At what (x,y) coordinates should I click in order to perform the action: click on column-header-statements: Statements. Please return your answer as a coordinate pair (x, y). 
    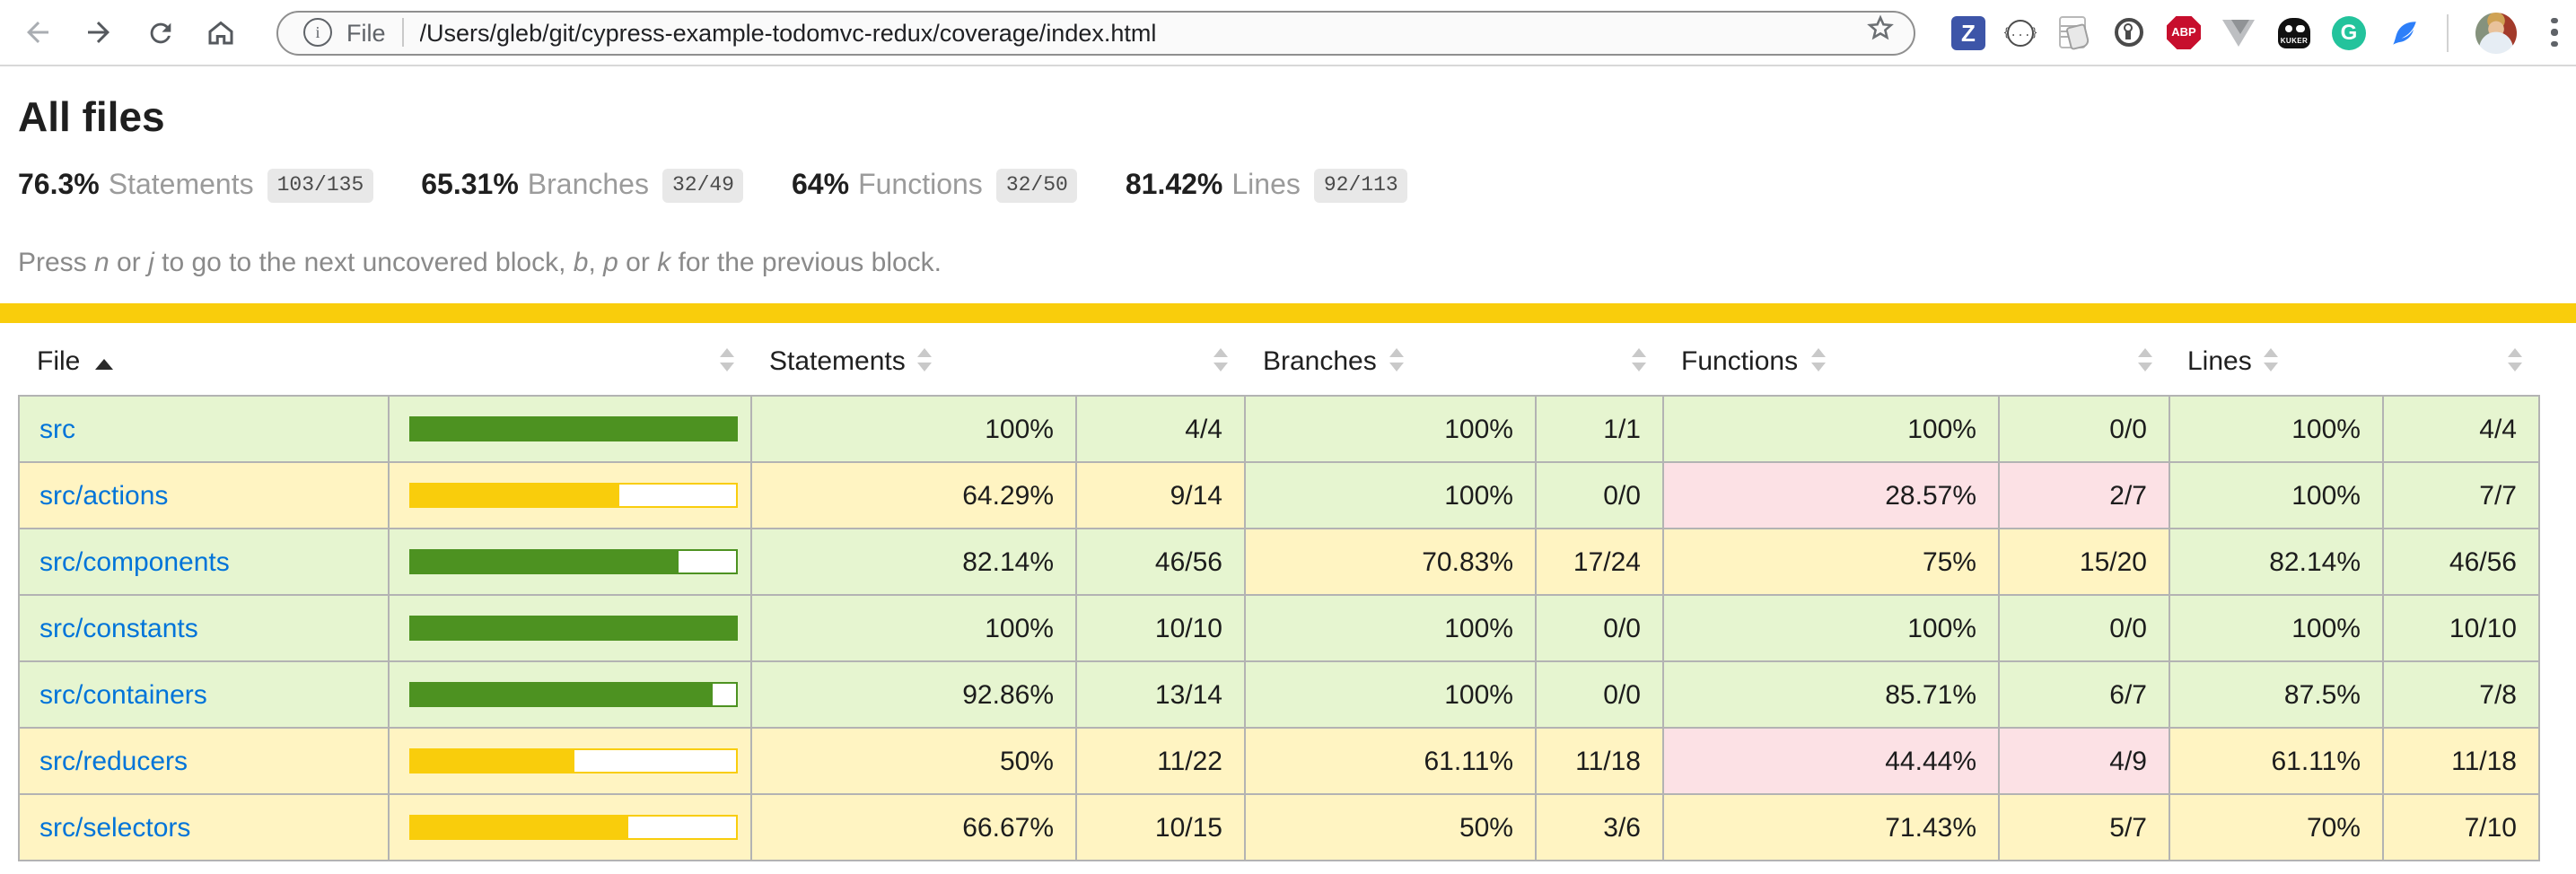
    Looking at the image, I should click on (913, 360).